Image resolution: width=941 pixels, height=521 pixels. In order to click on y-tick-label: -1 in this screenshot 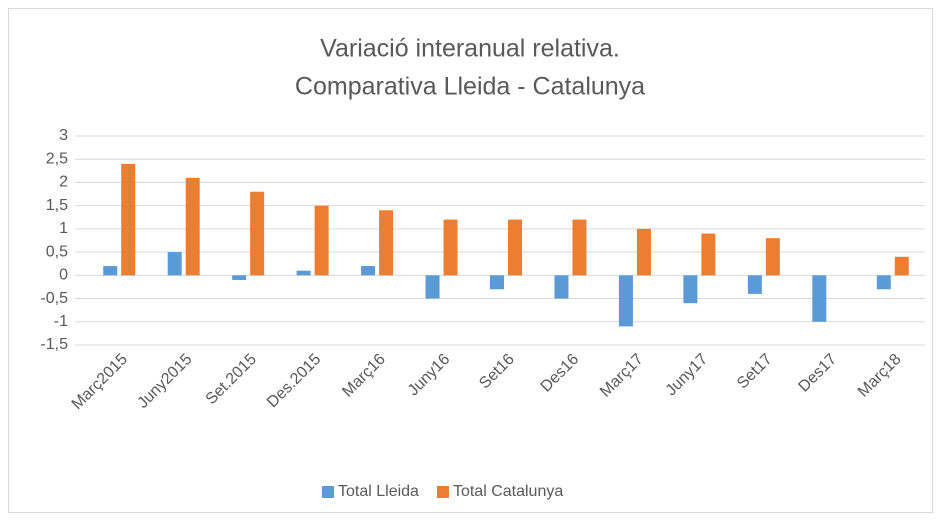, I will do `click(61, 321)`.